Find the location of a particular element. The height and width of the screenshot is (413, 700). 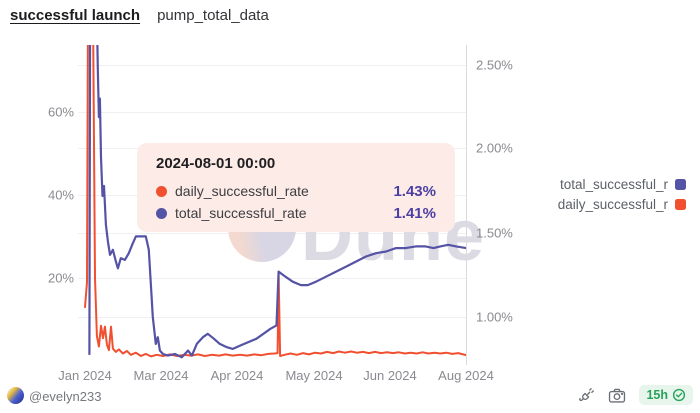

refresh-age-badge: 15h is located at coordinates (666, 395).